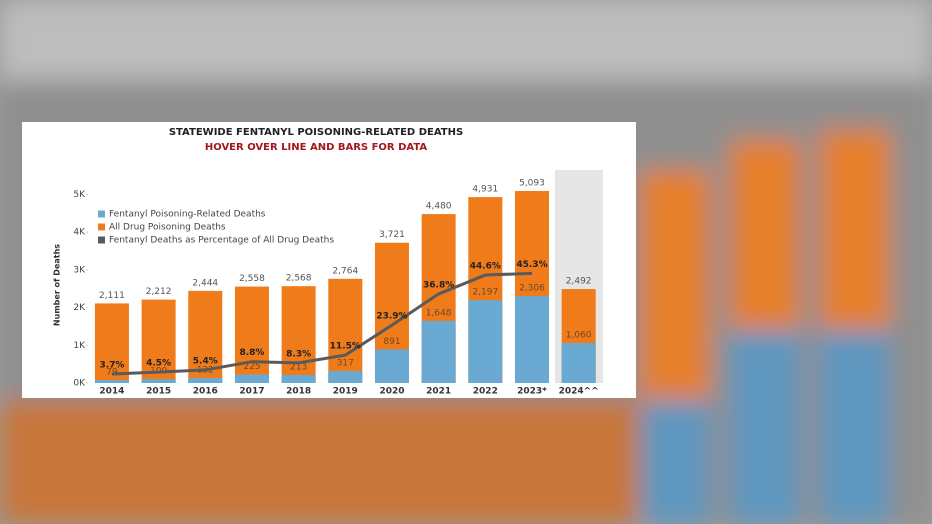  What do you see at coordinates (316, 147) in the screenshot?
I see `chart-subtitle: HOVER OVER LINE AND BARS FOR DATA` at bounding box center [316, 147].